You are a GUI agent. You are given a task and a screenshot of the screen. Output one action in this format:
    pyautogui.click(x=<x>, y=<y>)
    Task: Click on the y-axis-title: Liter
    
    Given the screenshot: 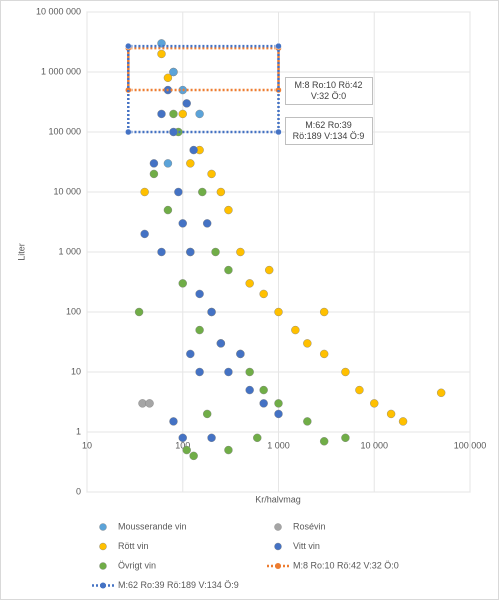 What is the action you would take?
    pyautogui.click(x=21, y=252)
    